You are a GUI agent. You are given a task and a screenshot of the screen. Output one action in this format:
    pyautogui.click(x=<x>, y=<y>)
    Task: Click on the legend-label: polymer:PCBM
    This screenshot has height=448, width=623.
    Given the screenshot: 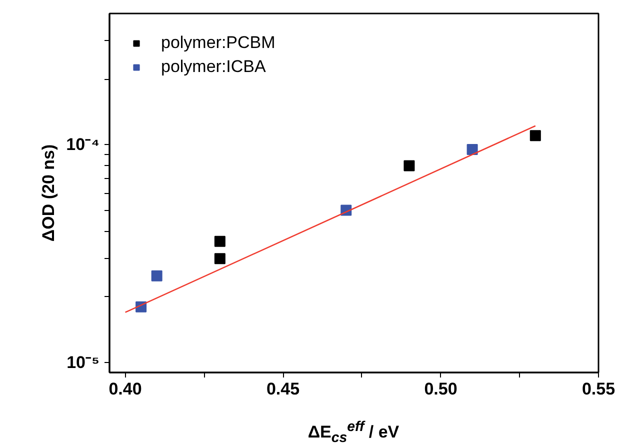 What is the action you would take?
    pyautogui.click(x=218, y=43)
    